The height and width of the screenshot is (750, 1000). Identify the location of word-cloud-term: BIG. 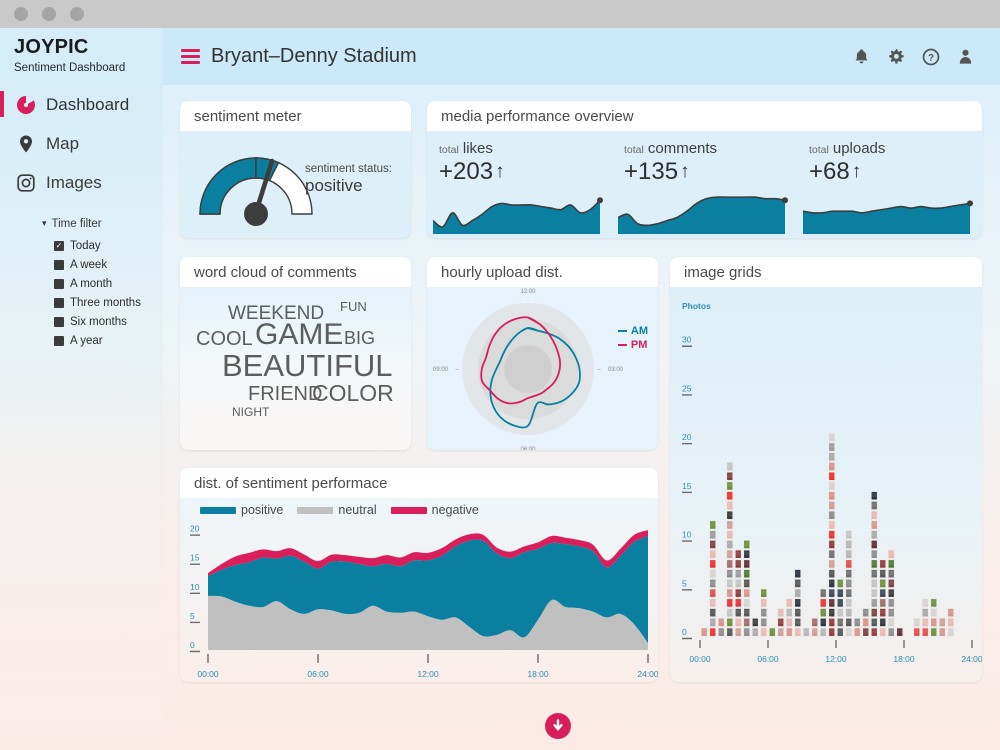
(360, 338).